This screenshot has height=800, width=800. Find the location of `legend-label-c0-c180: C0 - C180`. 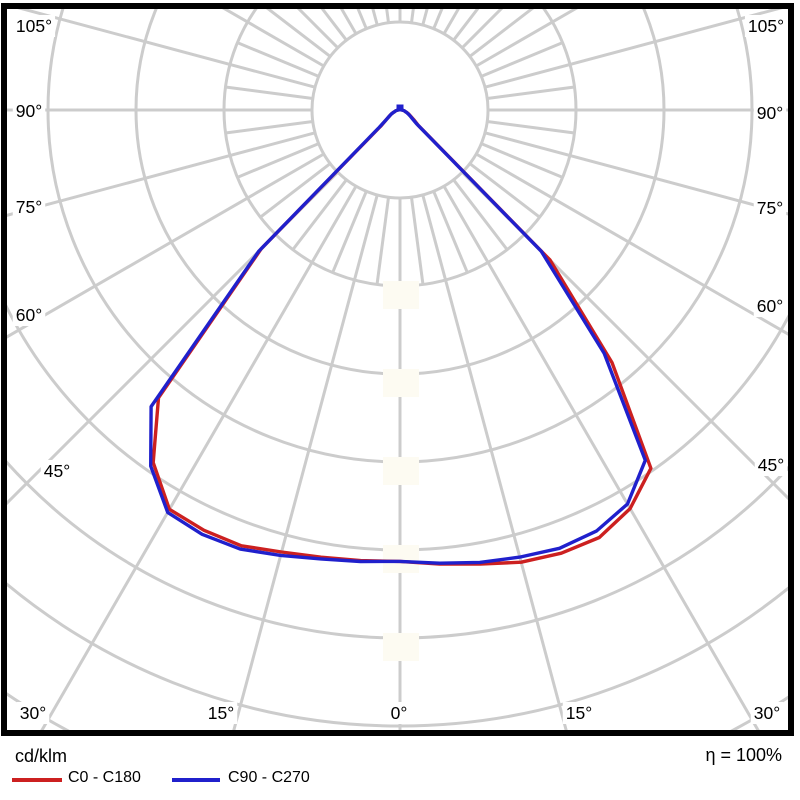

legend-label-c0-c180: C0 - C180 is located at coordinates (104, 777).